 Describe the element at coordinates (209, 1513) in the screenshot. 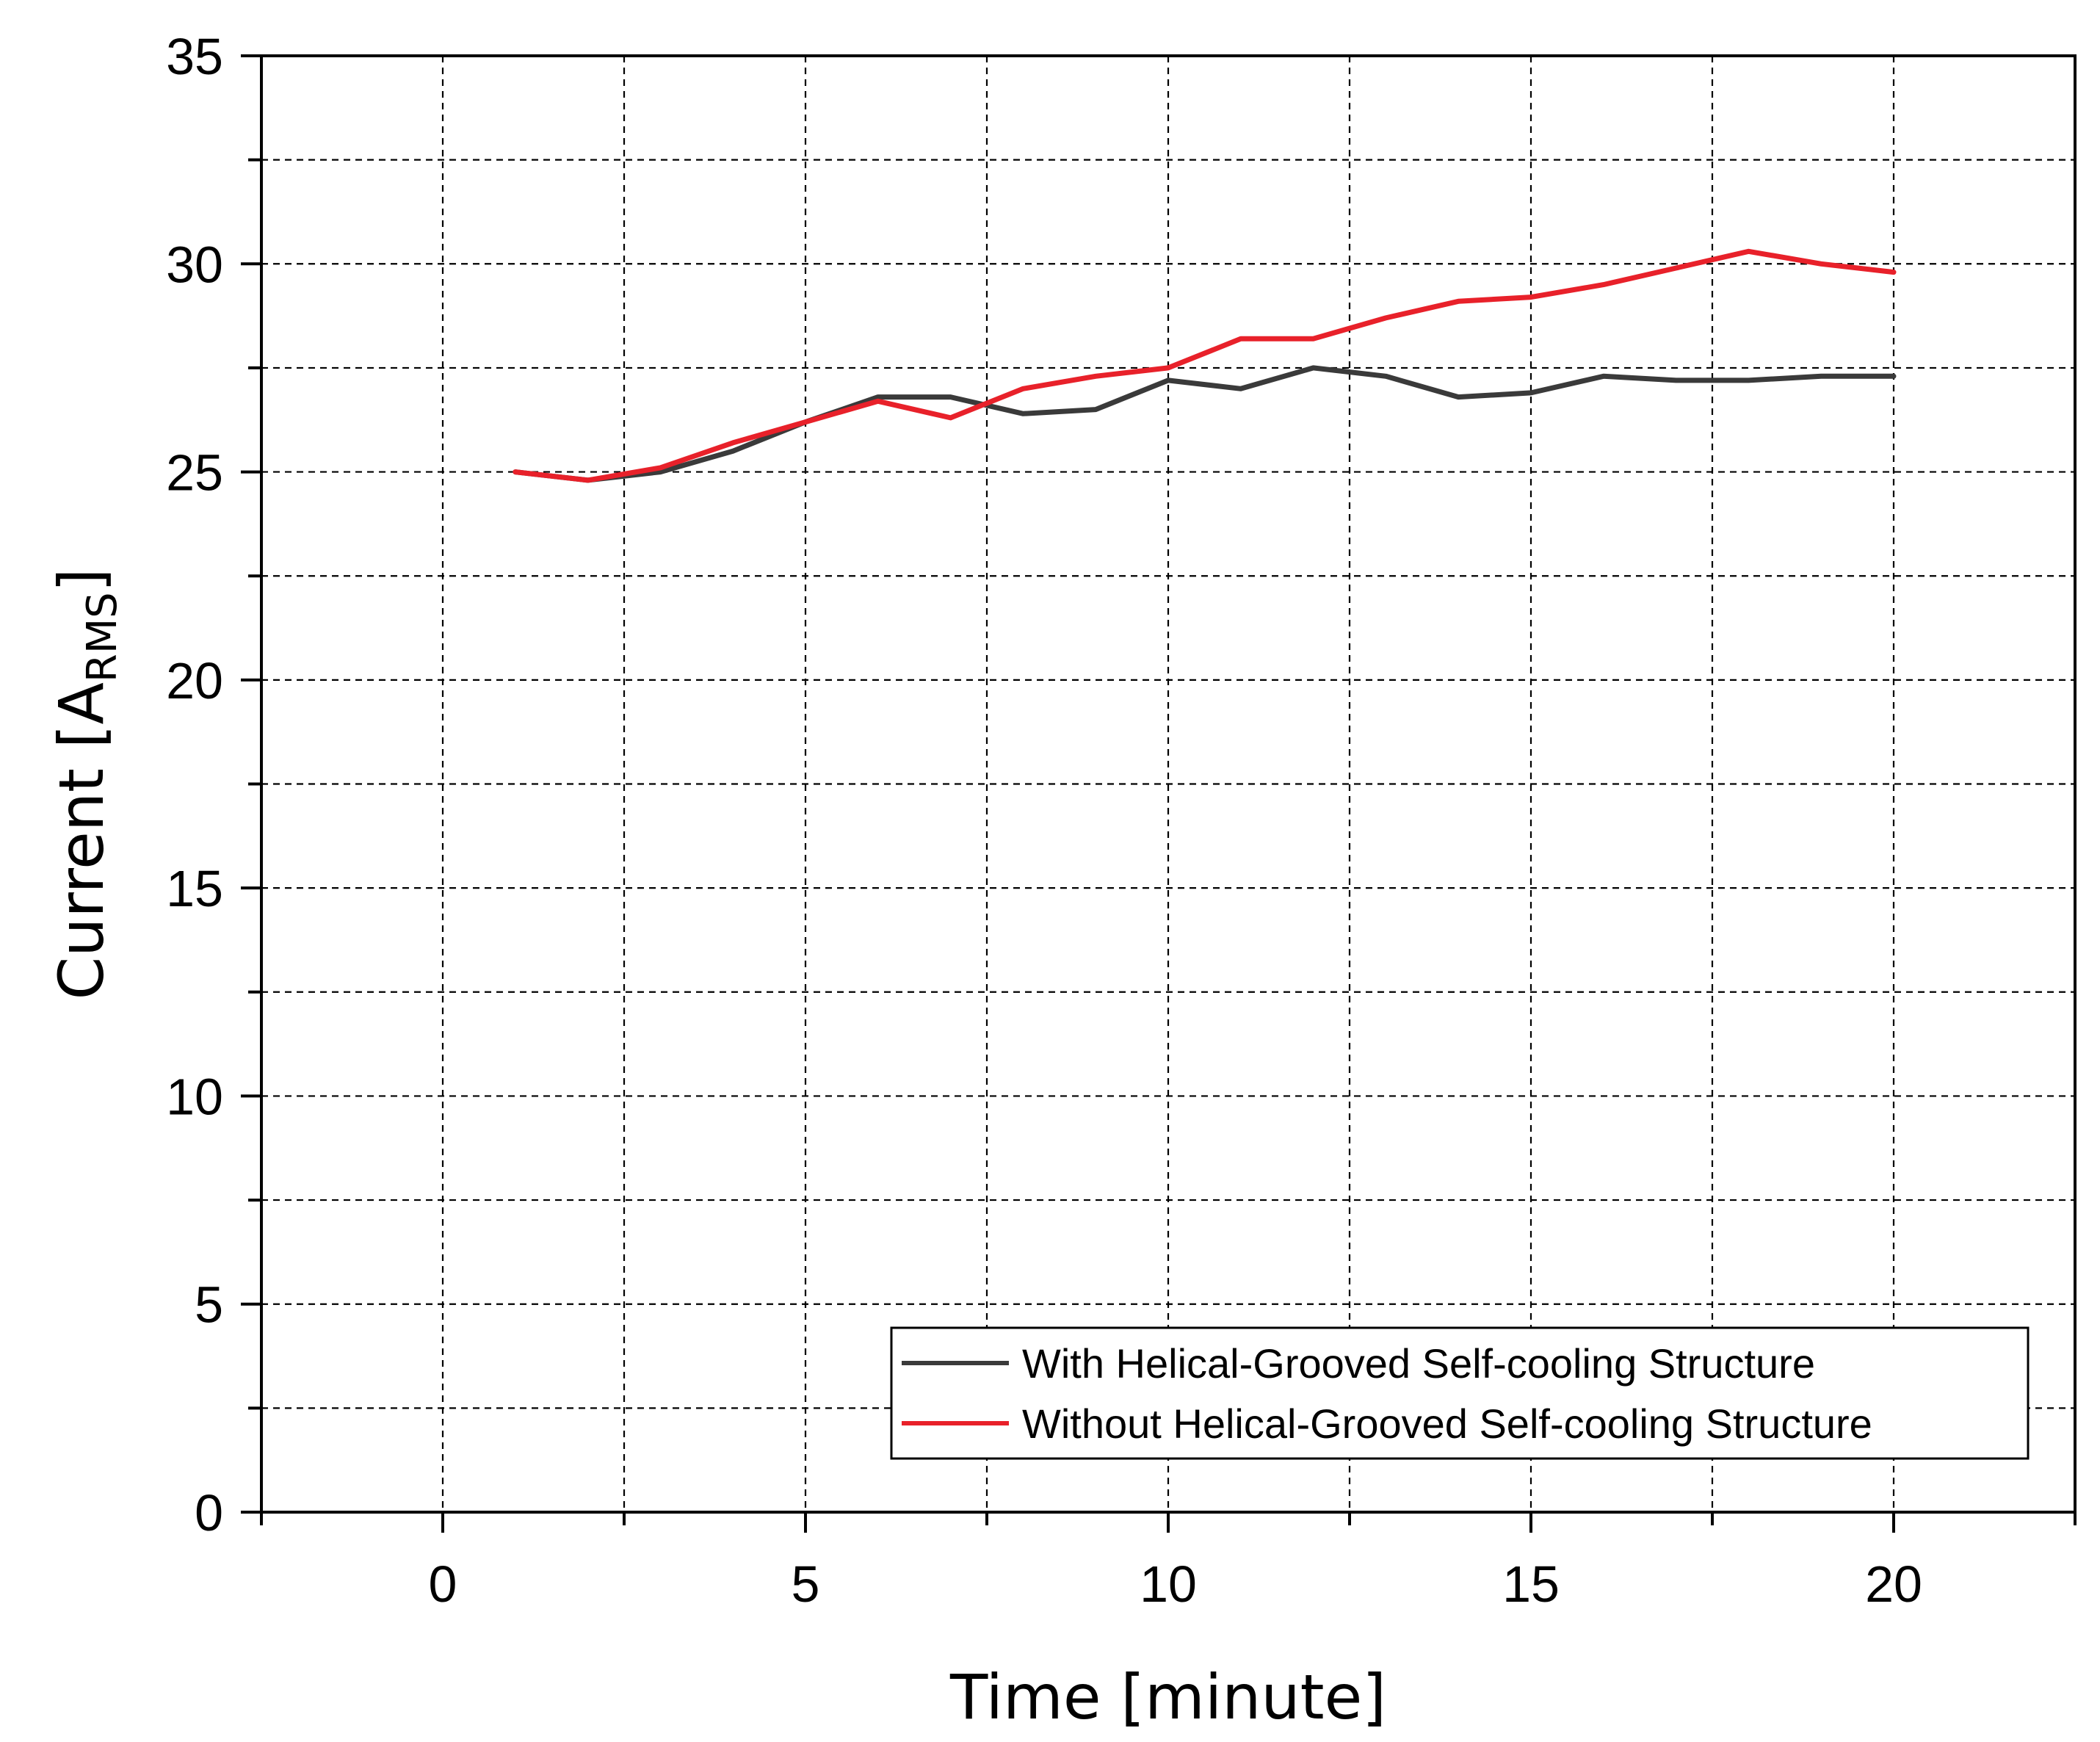

I see `y-tick-label: 0` at that location.